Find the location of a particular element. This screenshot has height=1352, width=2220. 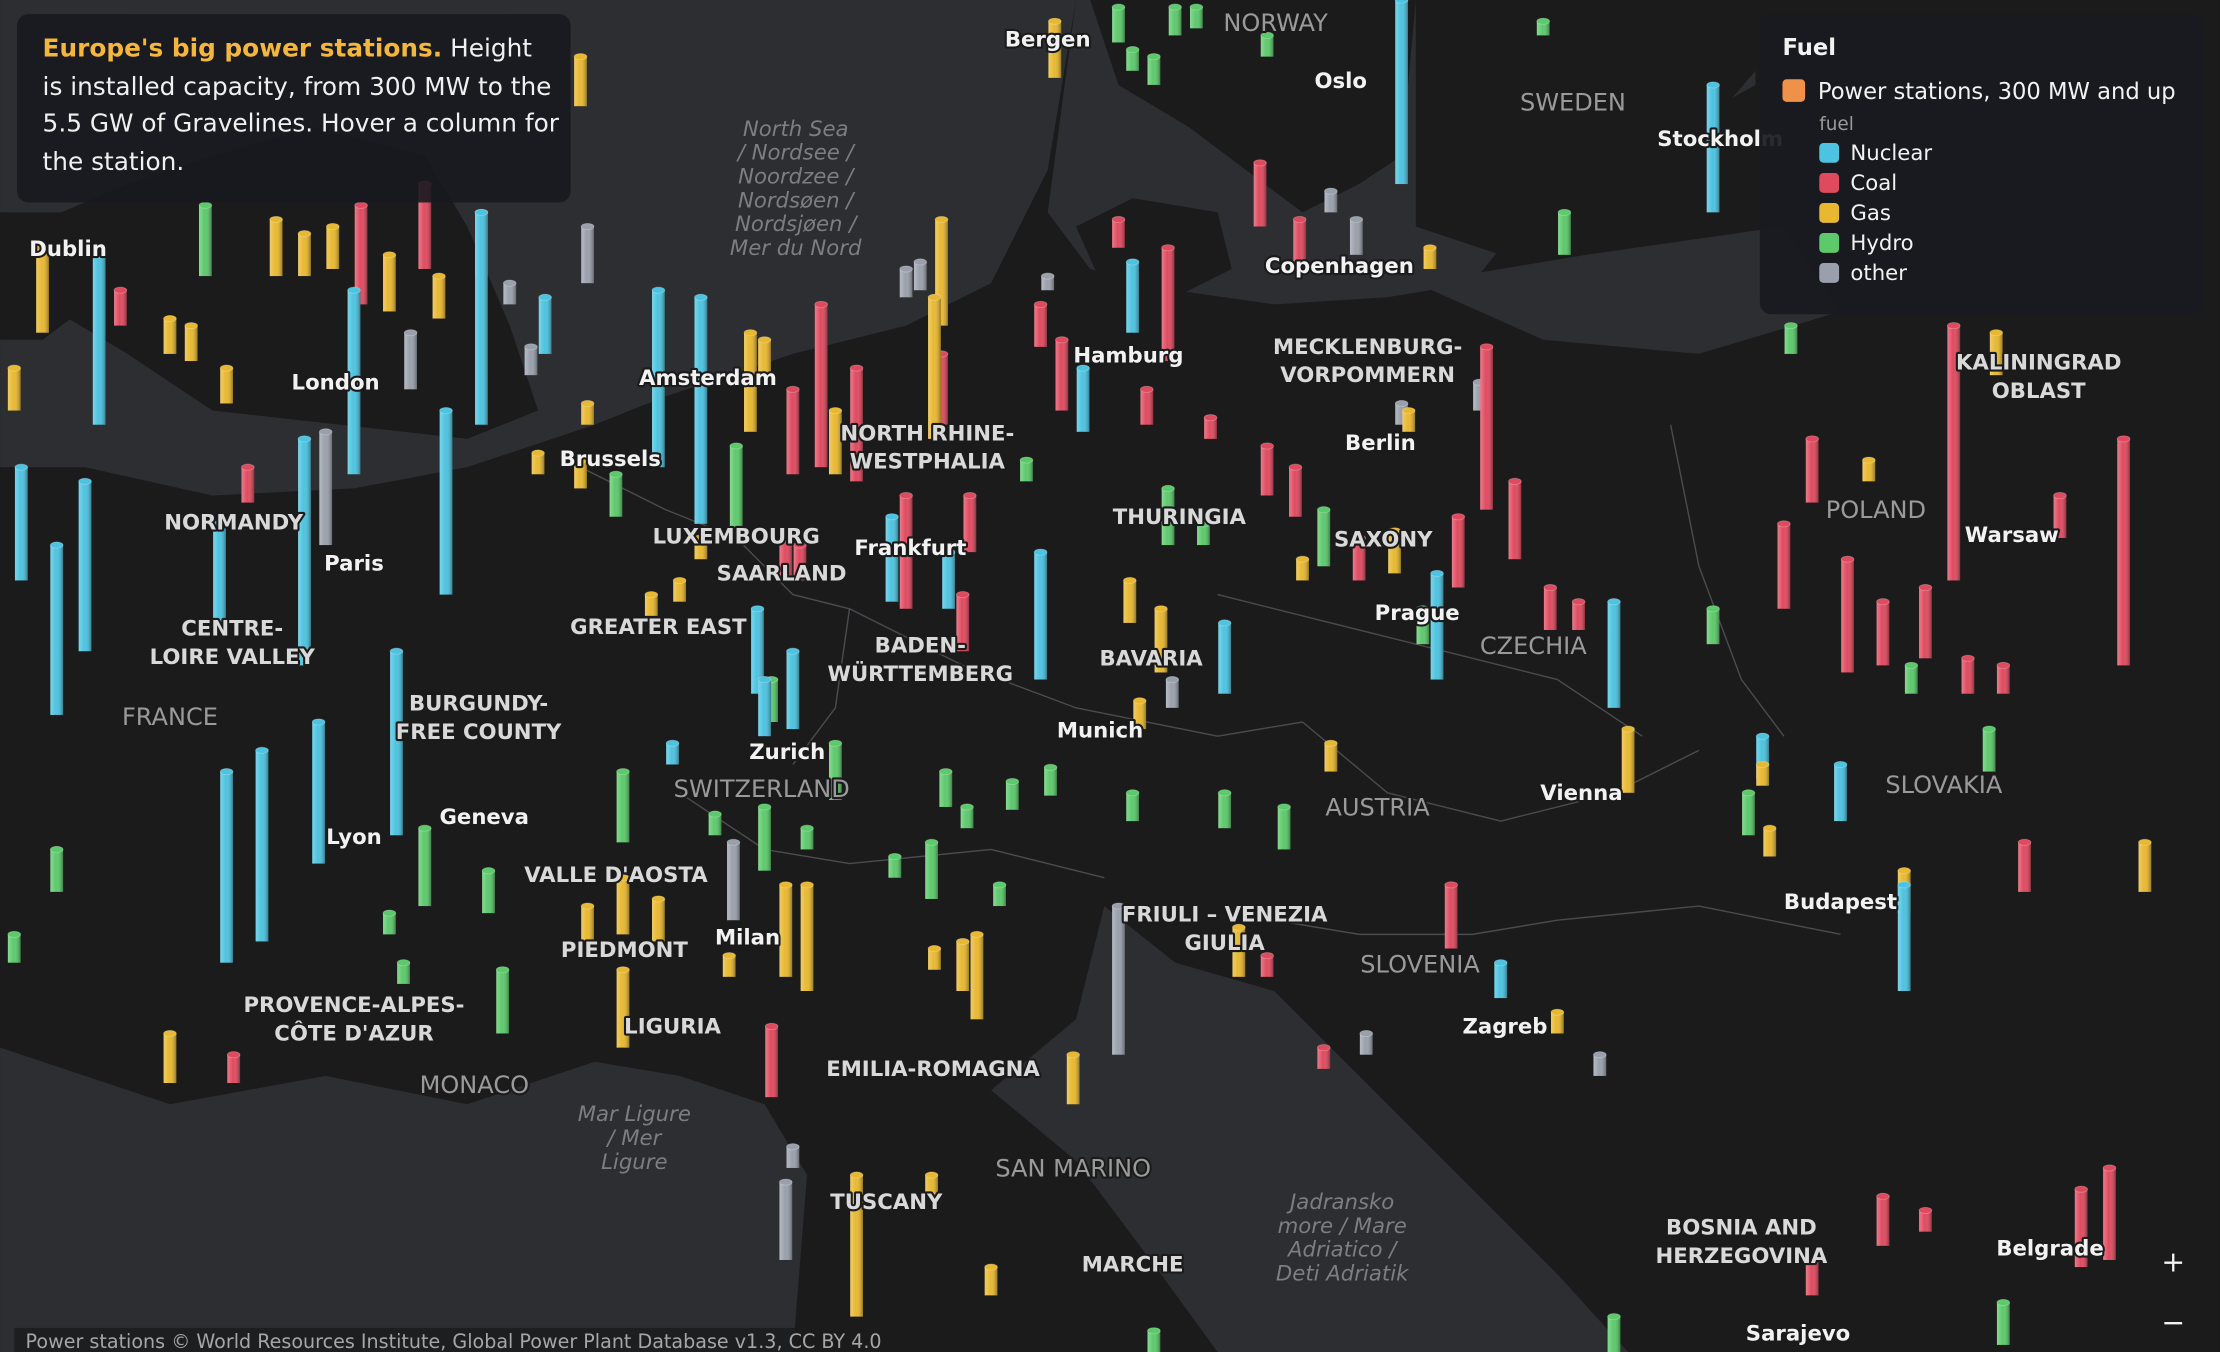

zoom-out-button is located at coordinates (2173, 1322).